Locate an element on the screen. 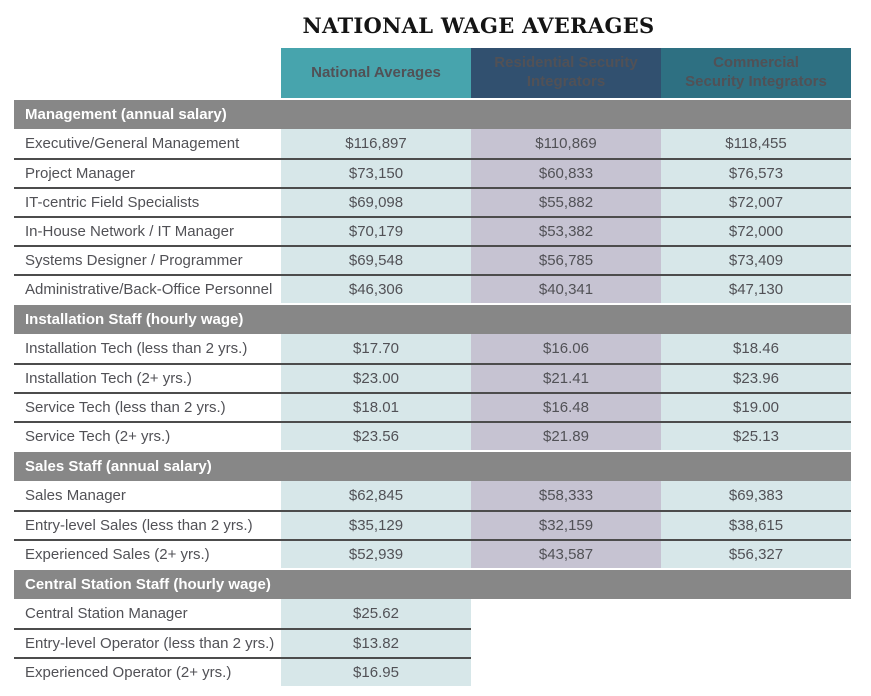  value-cell: $13.82 is located at coordinates (376, 642).